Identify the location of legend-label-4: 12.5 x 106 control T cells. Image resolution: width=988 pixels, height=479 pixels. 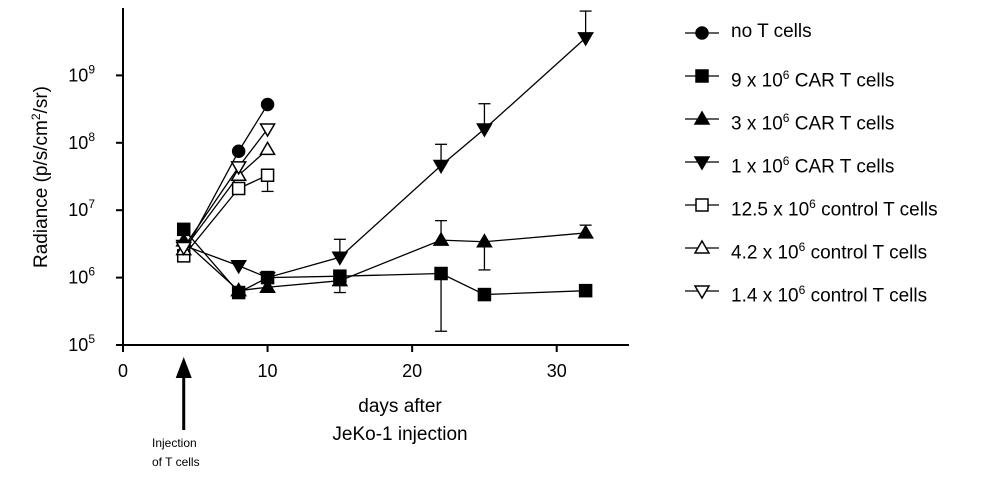
(834, 209).